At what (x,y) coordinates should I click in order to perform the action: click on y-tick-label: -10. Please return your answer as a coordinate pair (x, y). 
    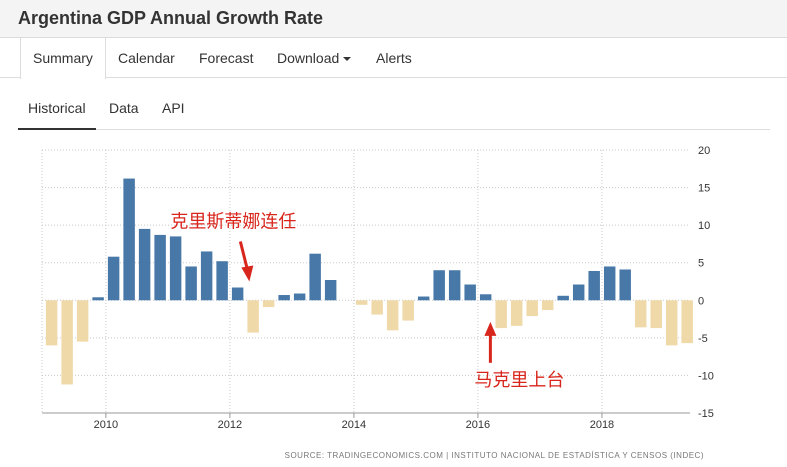
    Looking at the image, I should click on (706, 376).